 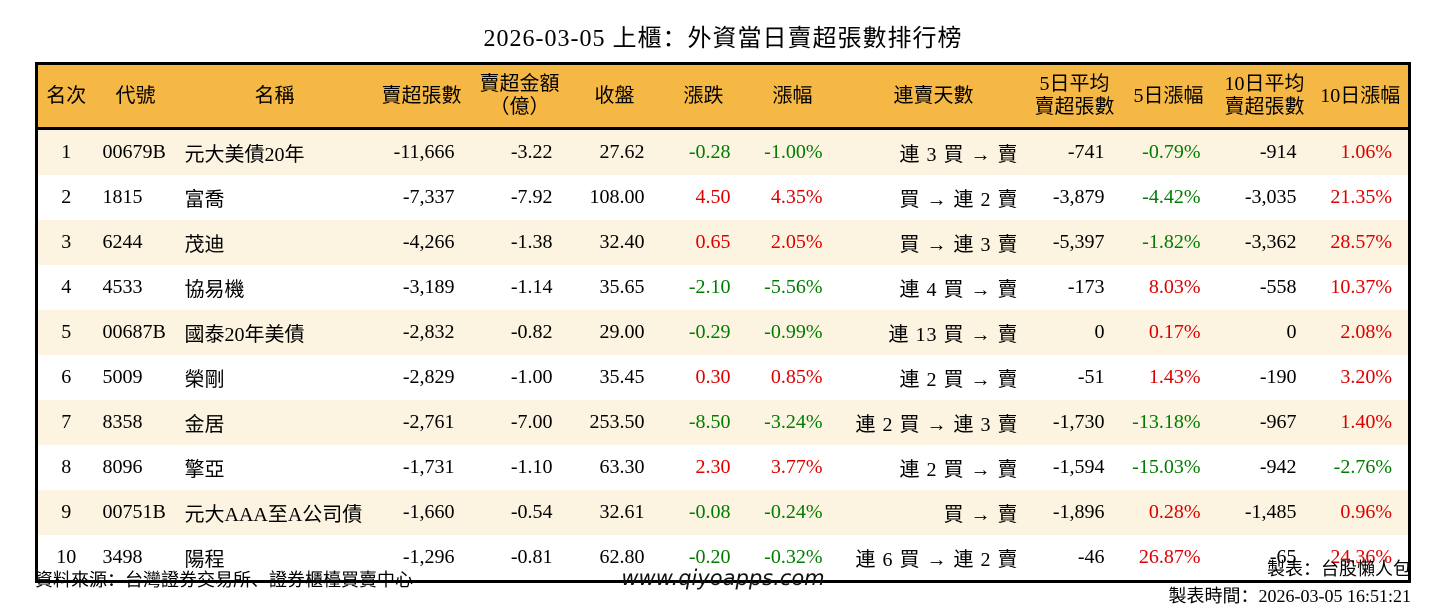 I want to click on cell-code: 00751B, so click(x=134, y=512).